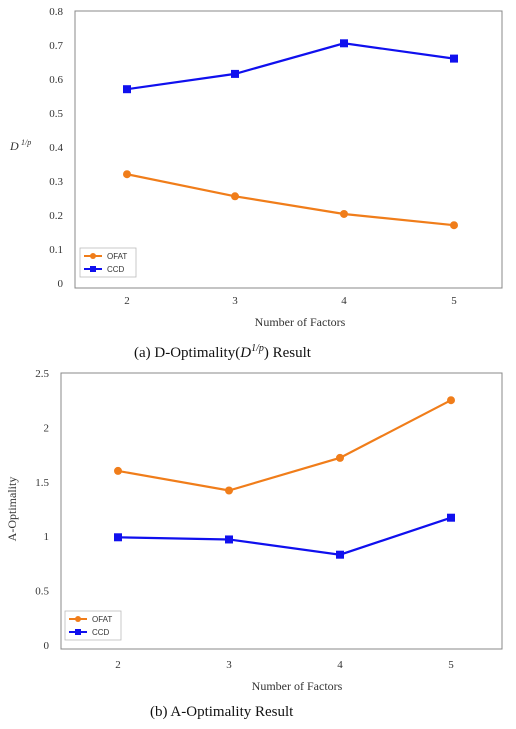 The height and width of the screenshot is (729, 516). I want to click on y-tick-label: 0.4, so click(56, 148).